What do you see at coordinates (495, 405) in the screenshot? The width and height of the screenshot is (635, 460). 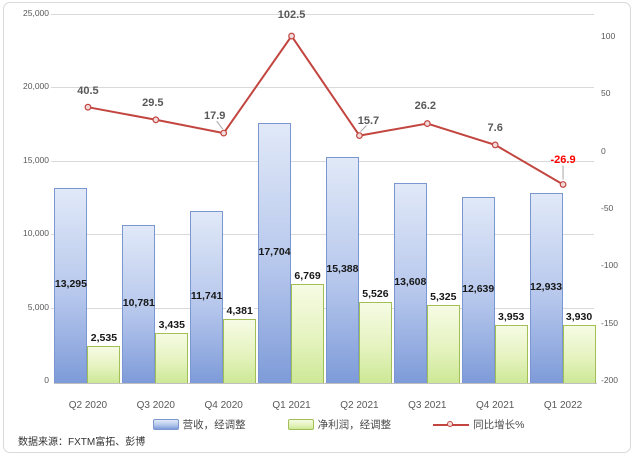 I see `x-axis-label: Q4 2021` at bounding box center [495, 405].